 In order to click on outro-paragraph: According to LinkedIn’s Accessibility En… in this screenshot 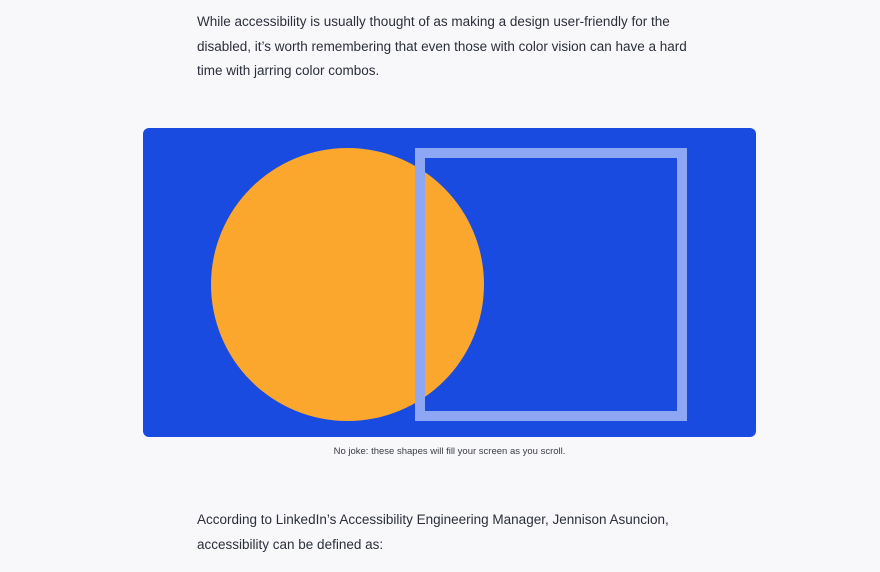, I will do `click(433, 532)`.